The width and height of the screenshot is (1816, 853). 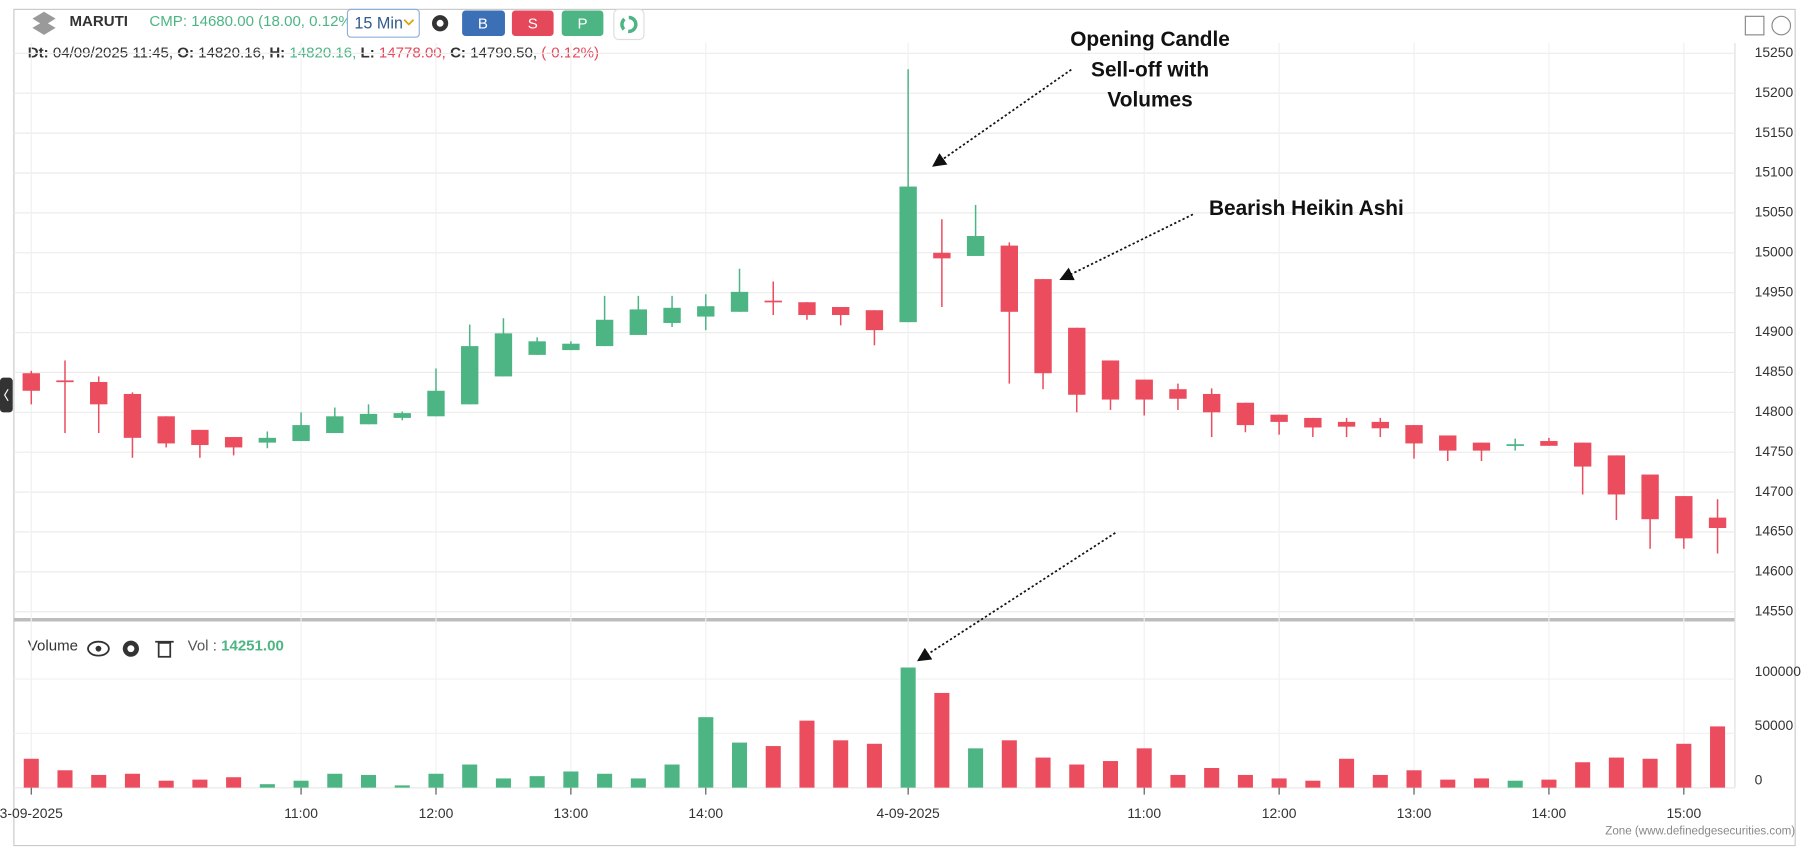 I want to click on y-tick-label: 15000, so click(x=1774, y=251).